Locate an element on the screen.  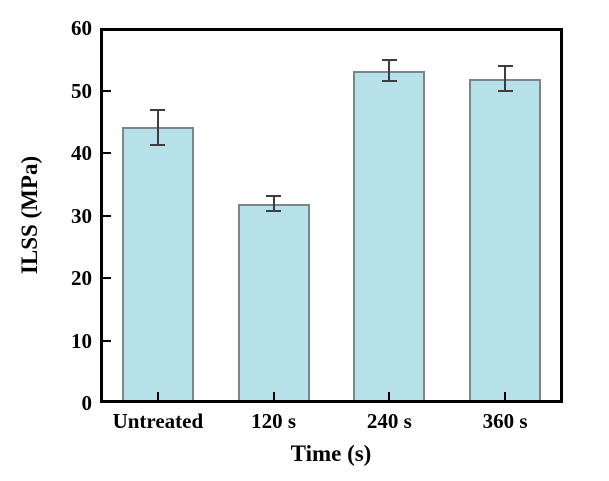
x-axis-tick-label: 360 s is located at coordinates (505, 421).